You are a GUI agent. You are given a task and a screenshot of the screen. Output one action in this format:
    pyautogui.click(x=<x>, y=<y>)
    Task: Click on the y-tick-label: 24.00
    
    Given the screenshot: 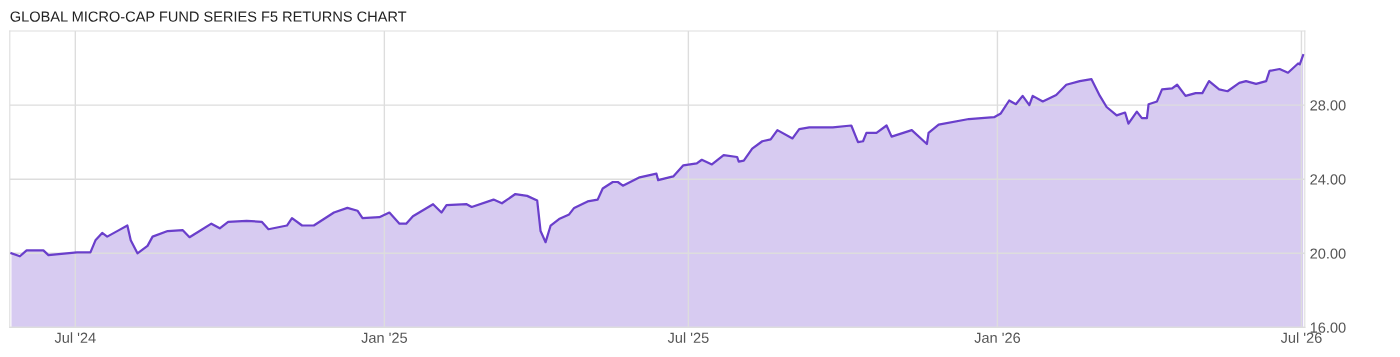 What is the action you would take?
    pyautogui.click(x=1328, y=179)
    